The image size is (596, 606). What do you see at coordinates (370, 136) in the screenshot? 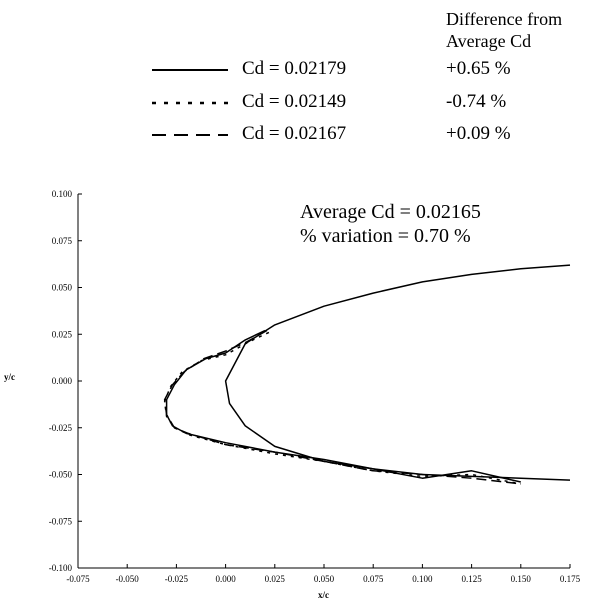
I see `legend-row-dashed: Cd = 0.02167 +0.09 %` at bounding box center [370, 136].